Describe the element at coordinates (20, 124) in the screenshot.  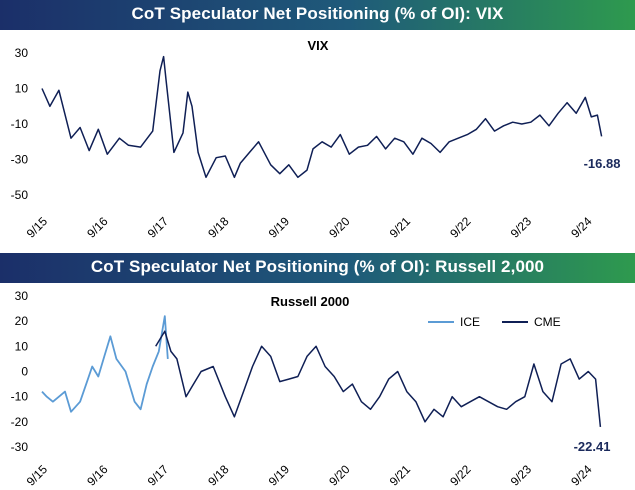
I see `vix-y-tick-label: -10` at that location.